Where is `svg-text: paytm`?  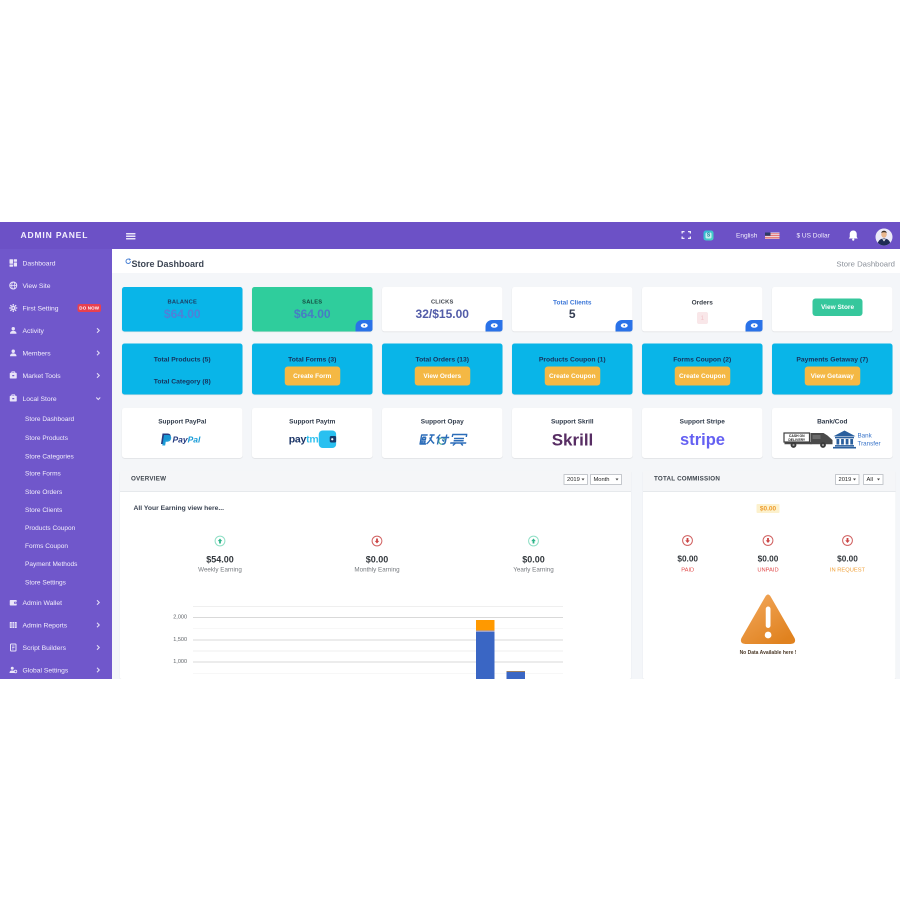 svg-text: paytm is located at coordinates (304, 440).